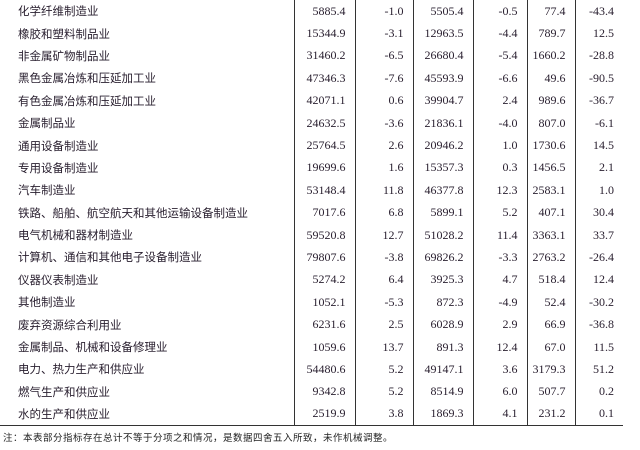 This screenshot has height=450, width=640. Describe the element at coordinates (598, 168) in the screenshot. I see `value-cell: 2.1` at that location.